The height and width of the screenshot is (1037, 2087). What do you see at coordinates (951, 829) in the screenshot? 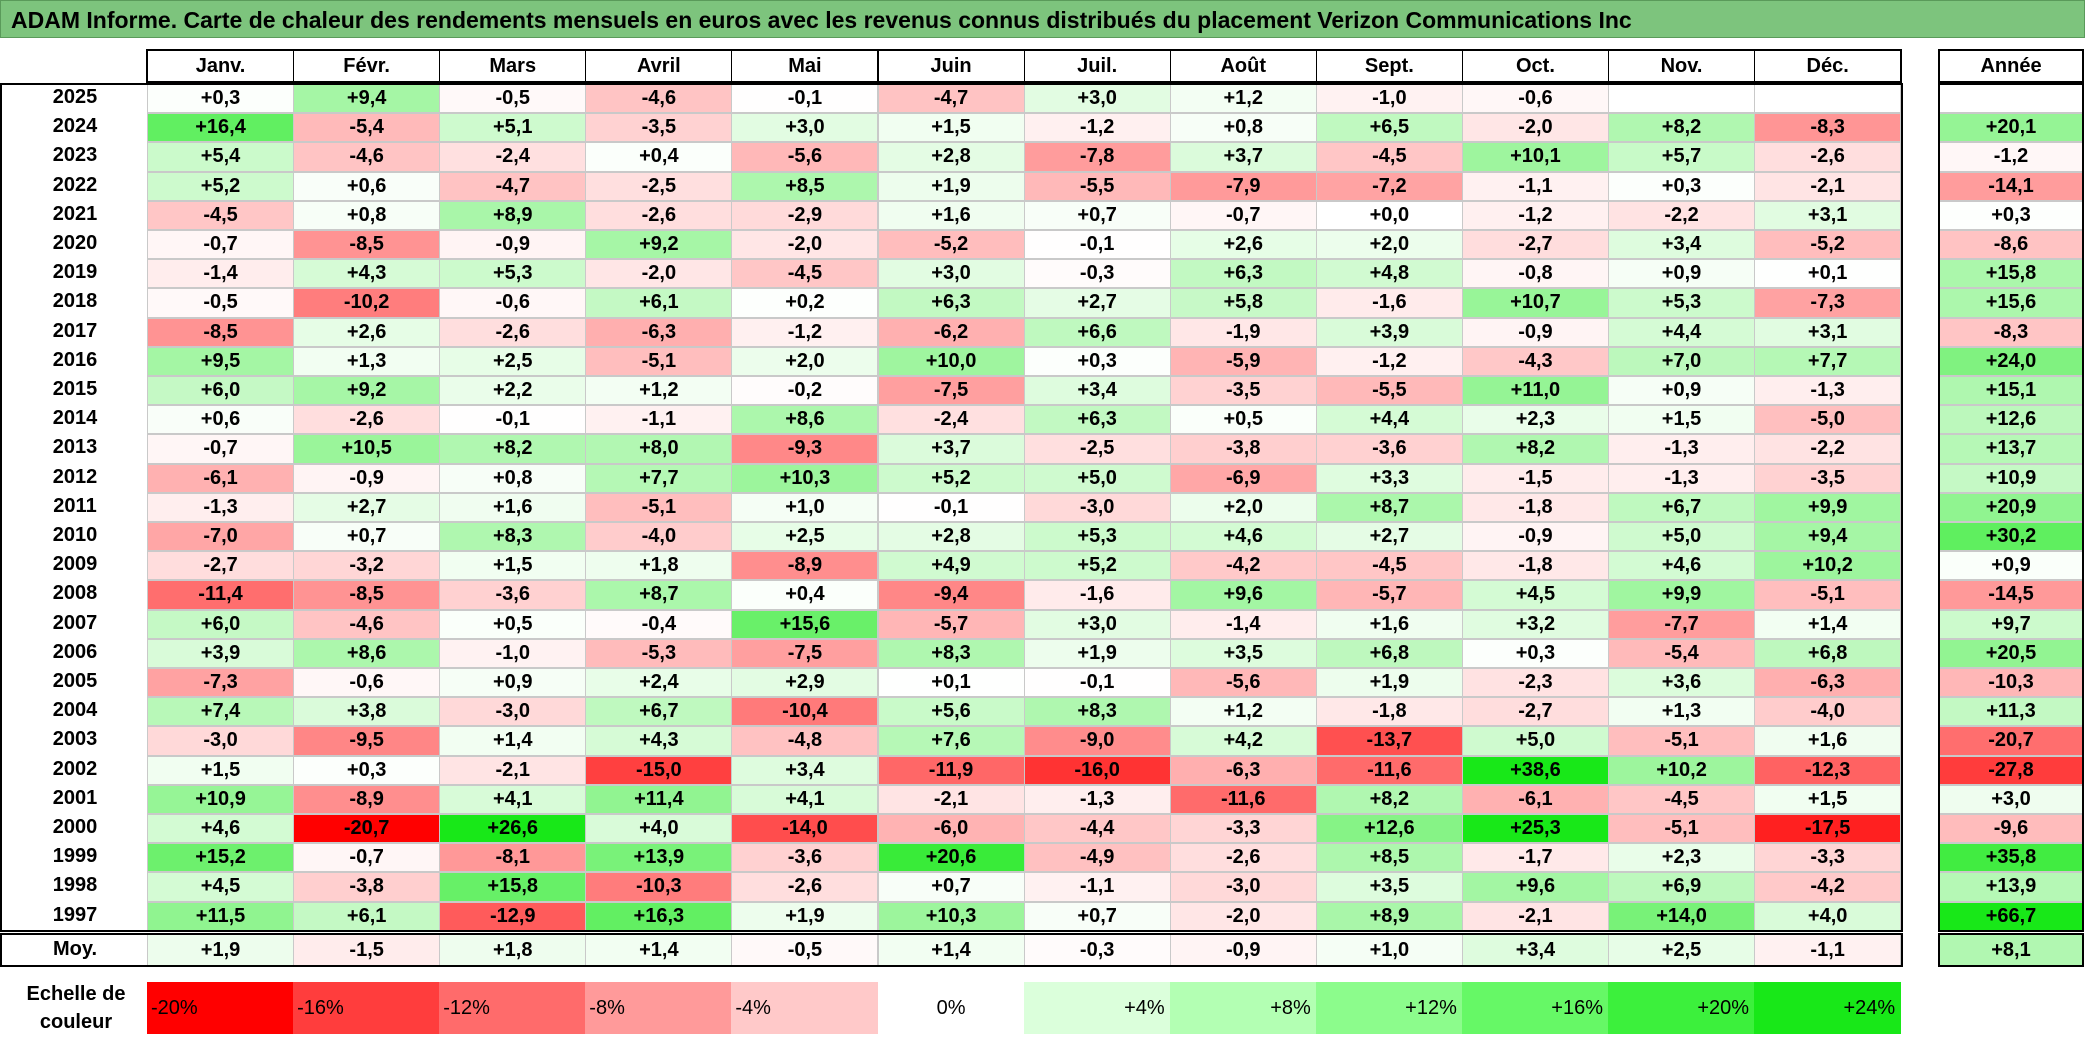
I see `heatmap-cell: -6,0` at bounding box center [951, 829].